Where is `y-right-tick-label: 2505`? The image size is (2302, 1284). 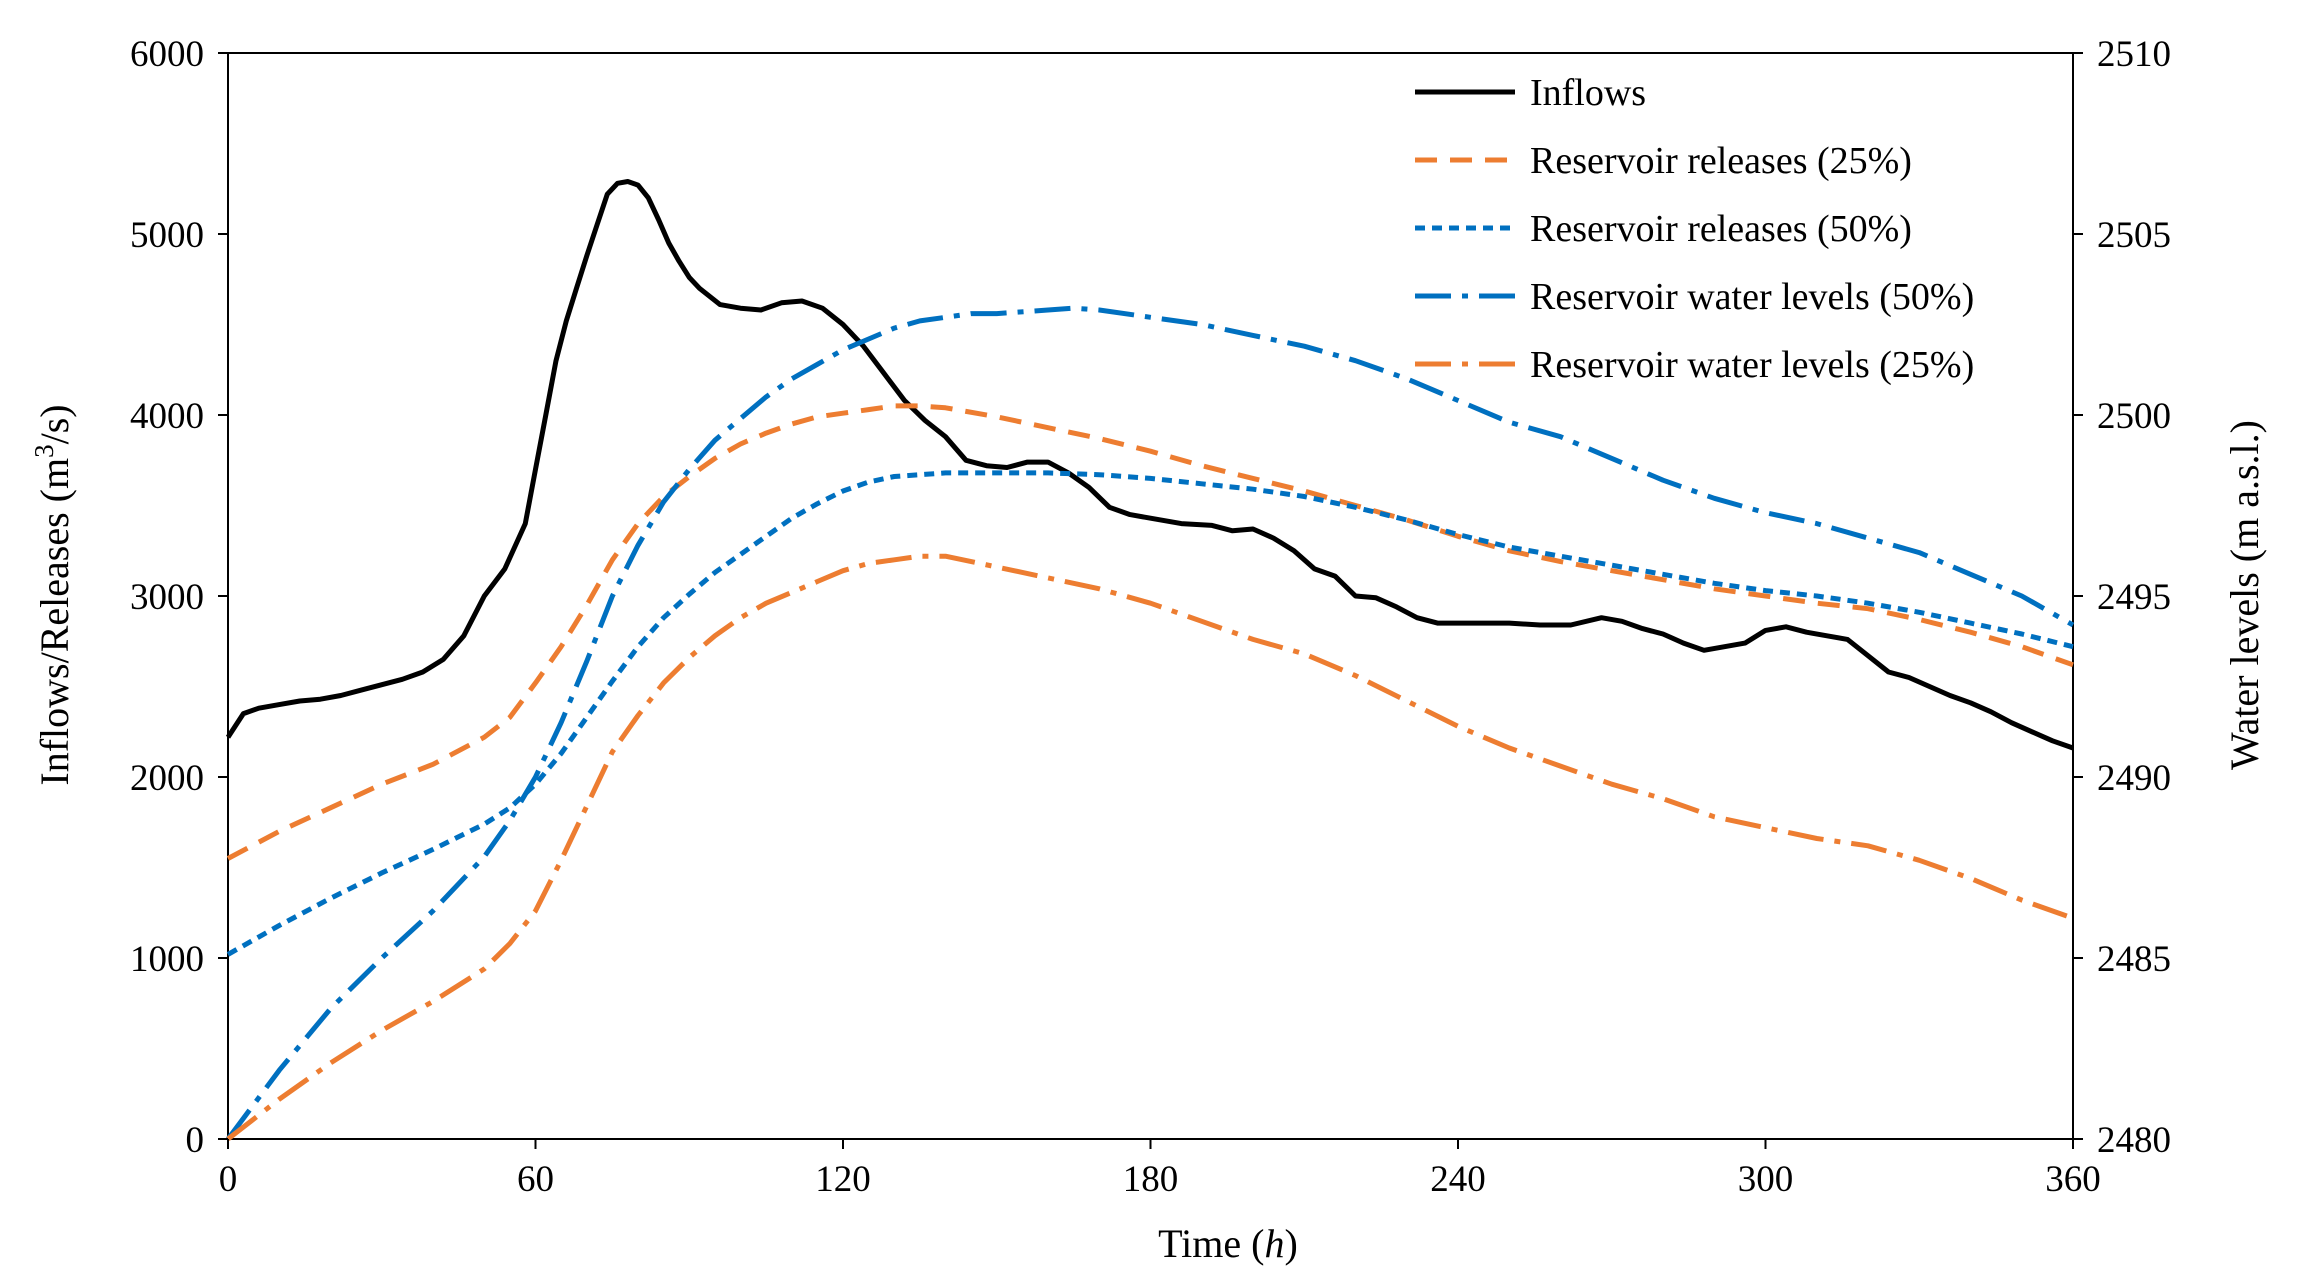 y-right-tick-label: 2505 is located at coordinates (2134, 235).